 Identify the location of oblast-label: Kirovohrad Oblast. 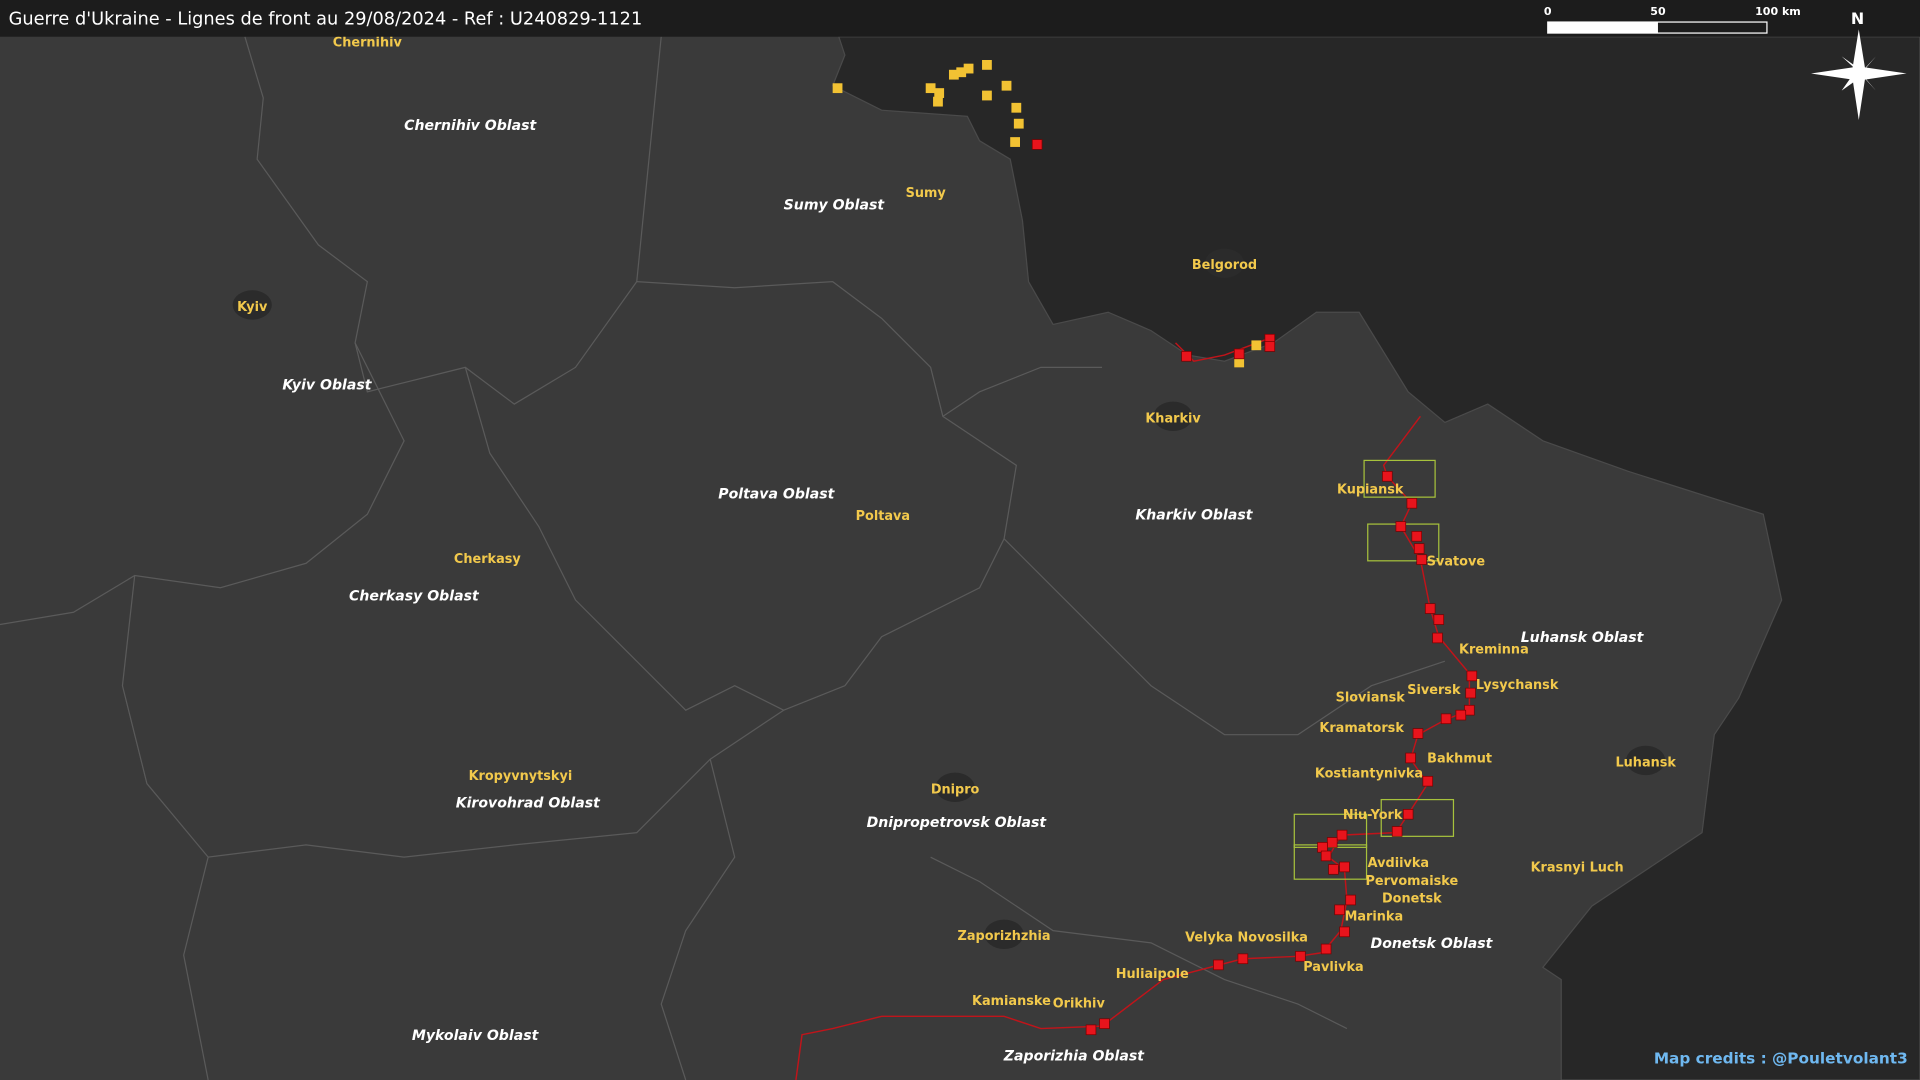
(528, 803).